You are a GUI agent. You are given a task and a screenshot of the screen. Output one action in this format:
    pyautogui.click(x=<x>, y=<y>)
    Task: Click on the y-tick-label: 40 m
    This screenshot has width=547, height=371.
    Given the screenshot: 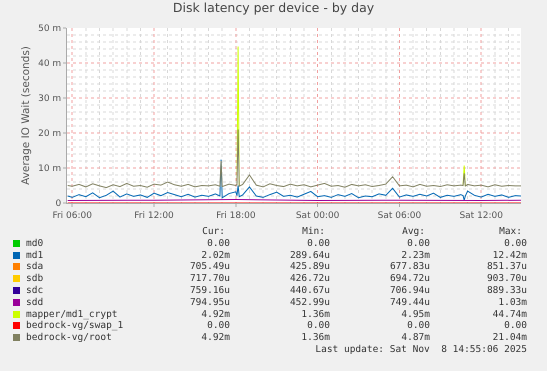 What is the action you would take?
    pyautogui.click(x=50, y=64)
    